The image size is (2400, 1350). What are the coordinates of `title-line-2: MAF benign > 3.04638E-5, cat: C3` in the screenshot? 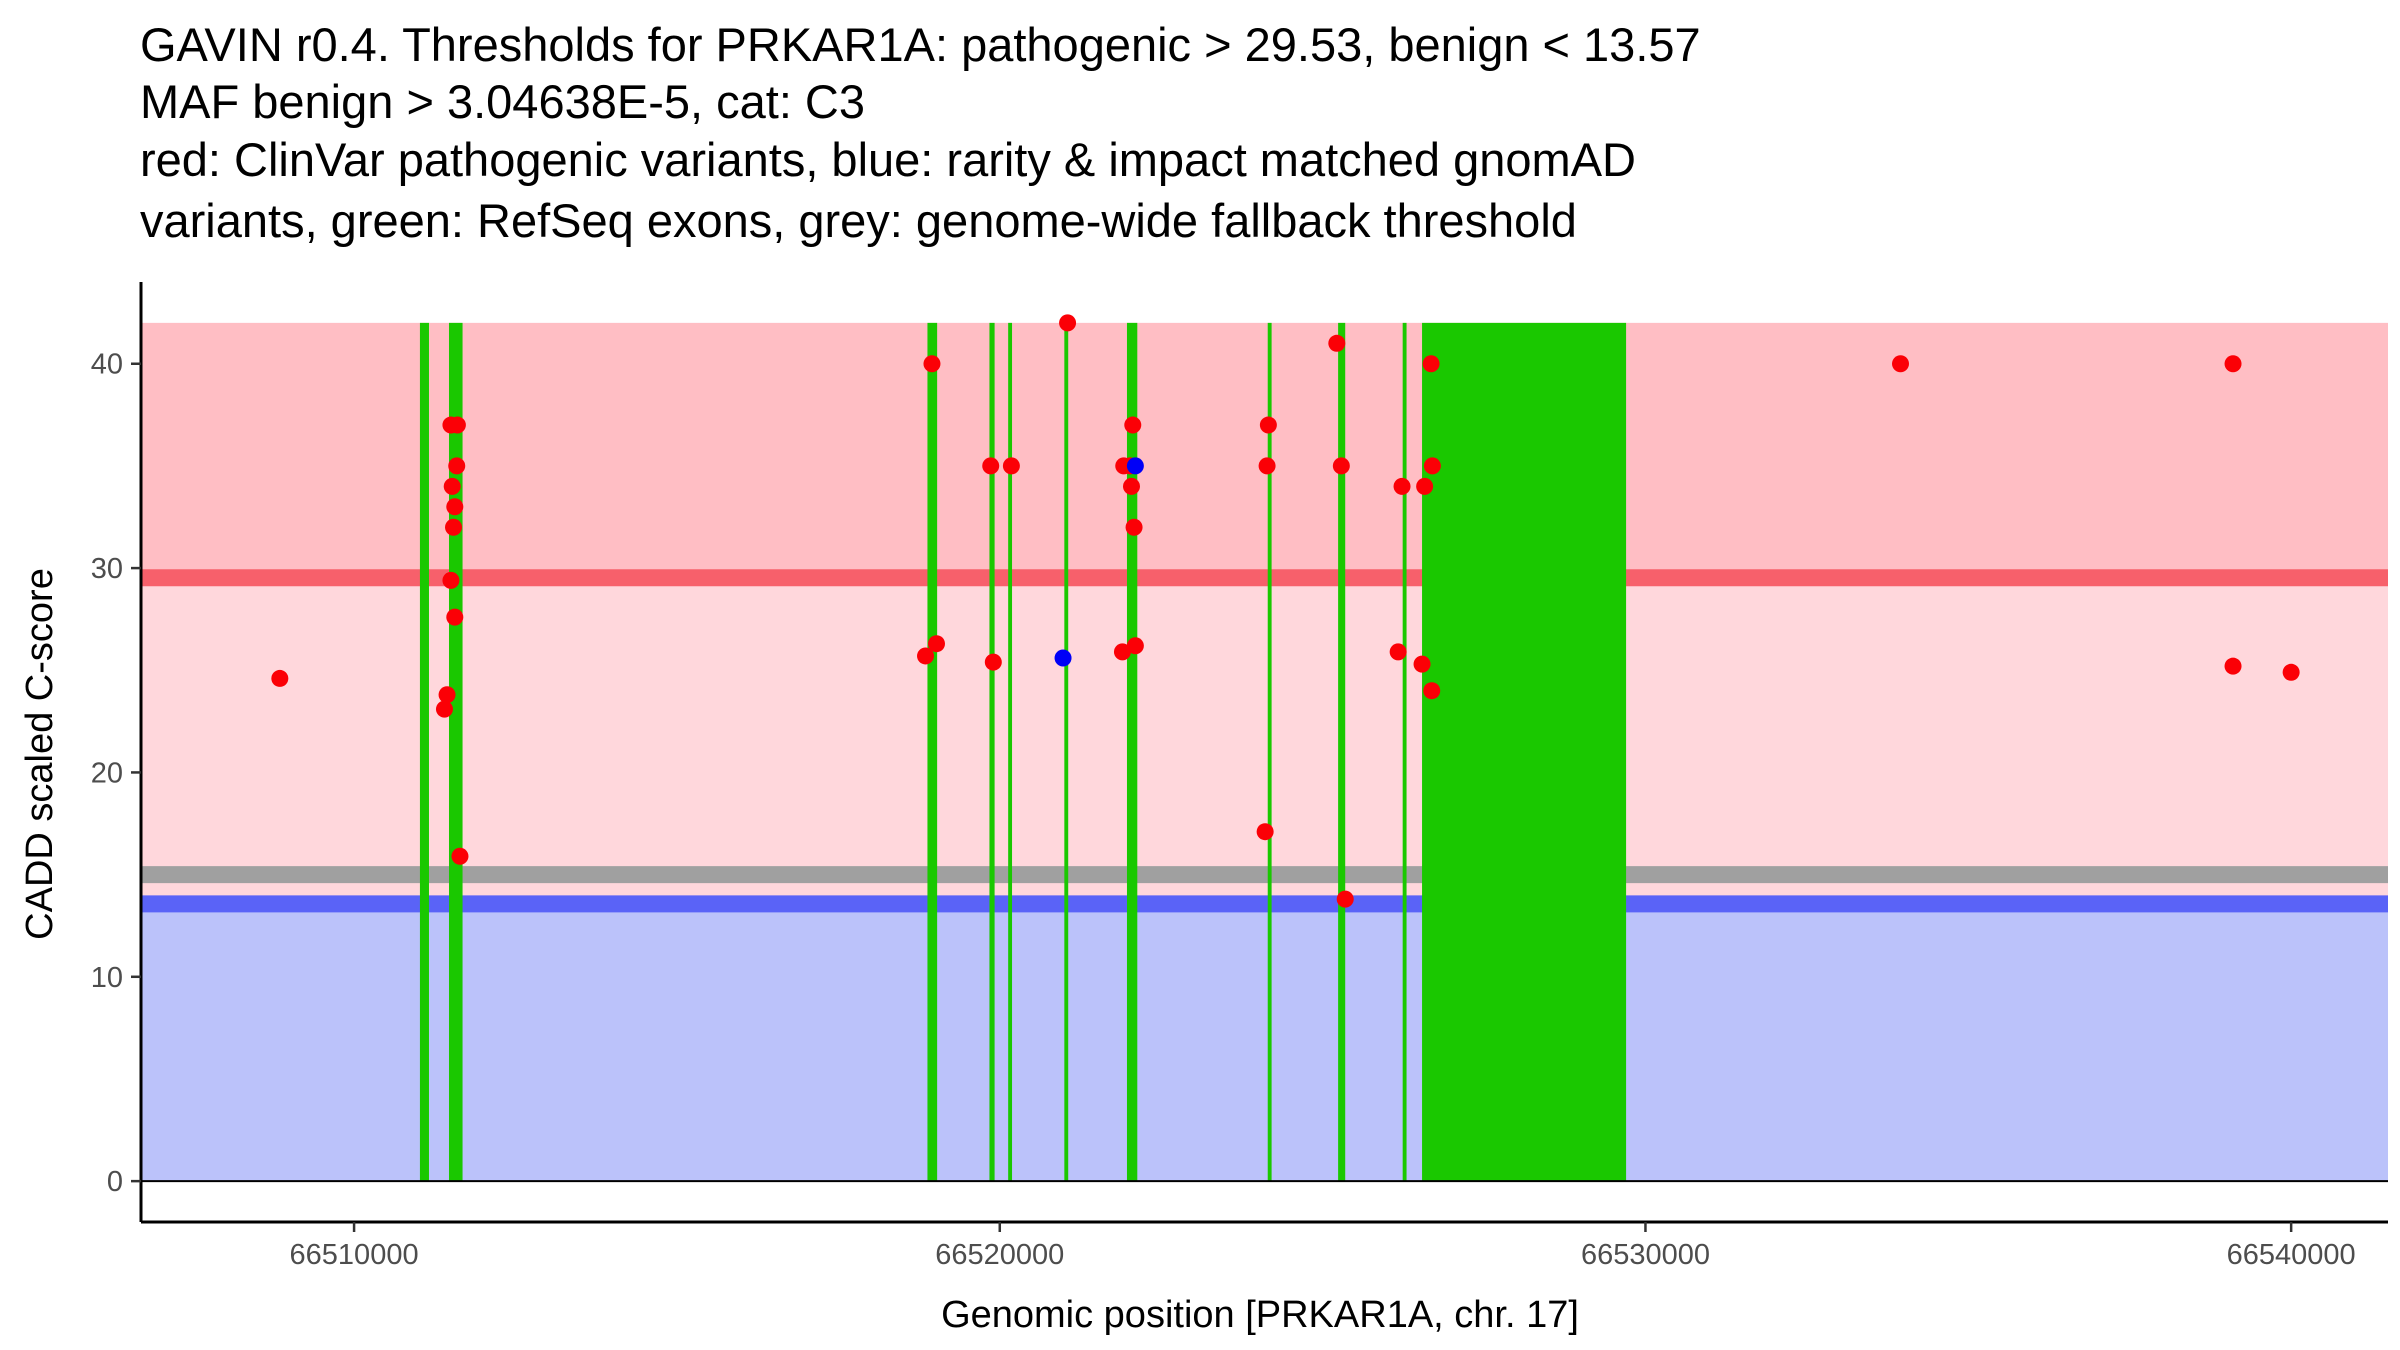 It's located at (502, 101).